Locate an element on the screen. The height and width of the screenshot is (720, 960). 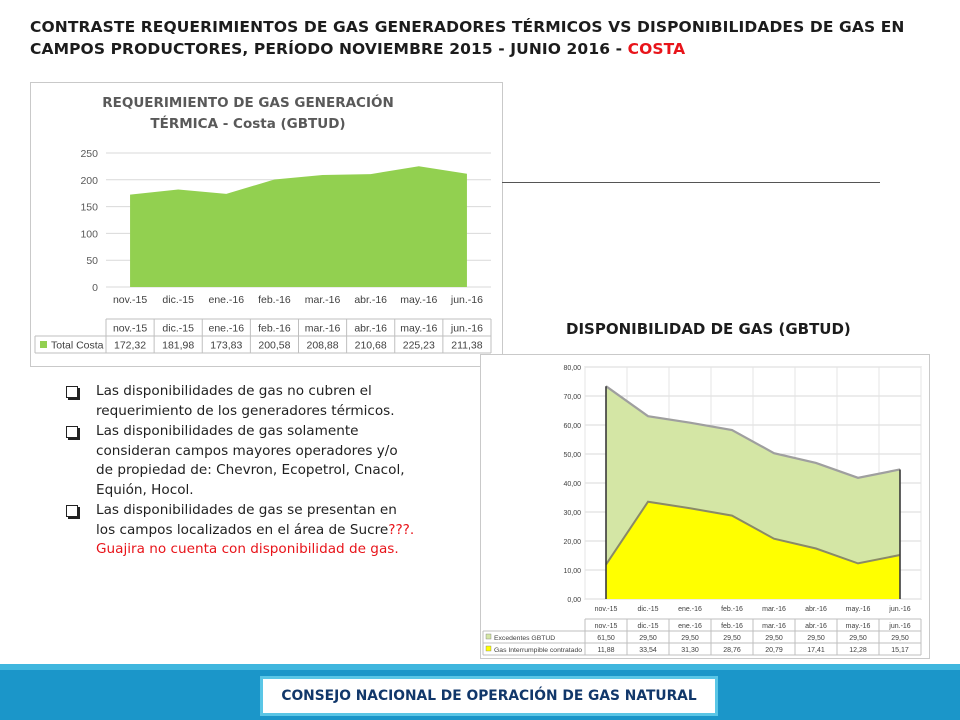
data-label: 20,79 is located at coordinates (774, 650).